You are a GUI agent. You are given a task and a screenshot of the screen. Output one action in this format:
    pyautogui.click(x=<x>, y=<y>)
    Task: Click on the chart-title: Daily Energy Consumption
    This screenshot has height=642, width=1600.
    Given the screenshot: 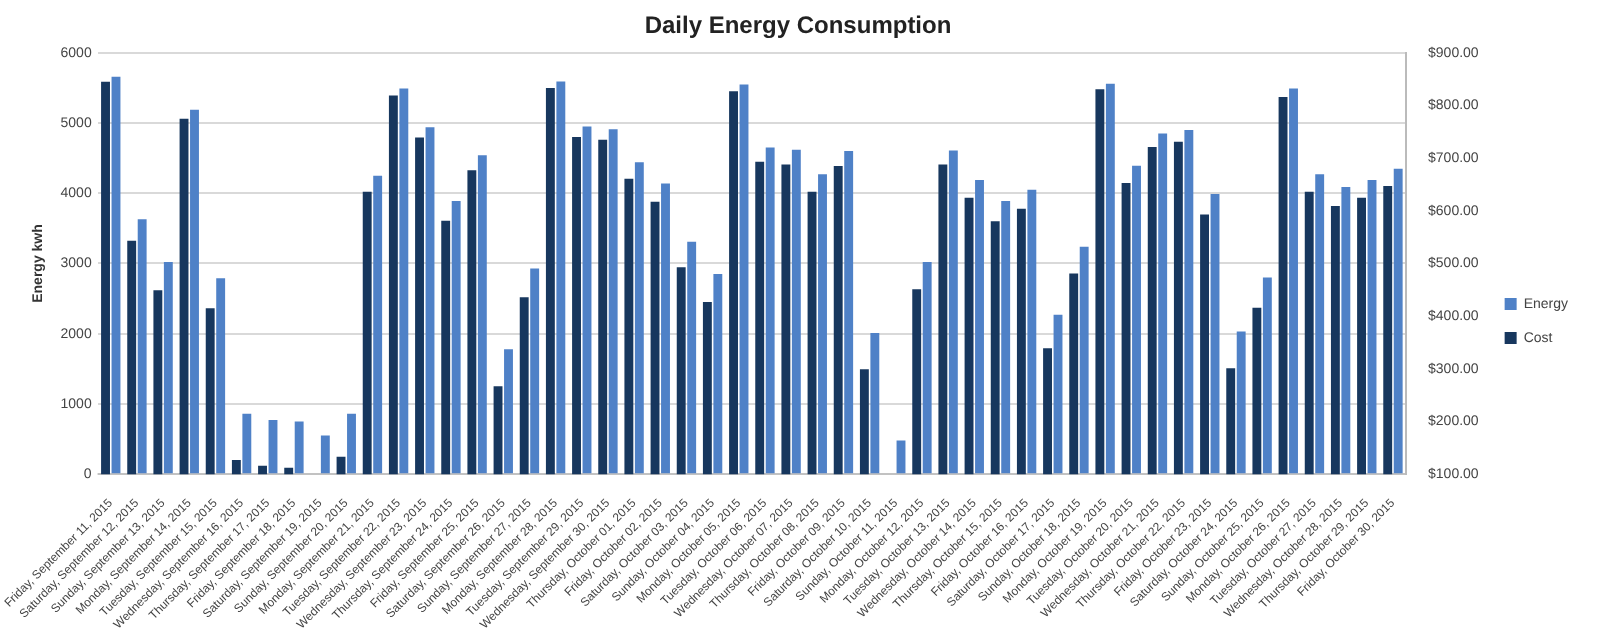 What is the action you would take?
    pyautogui.click(x=798, y=25)
    